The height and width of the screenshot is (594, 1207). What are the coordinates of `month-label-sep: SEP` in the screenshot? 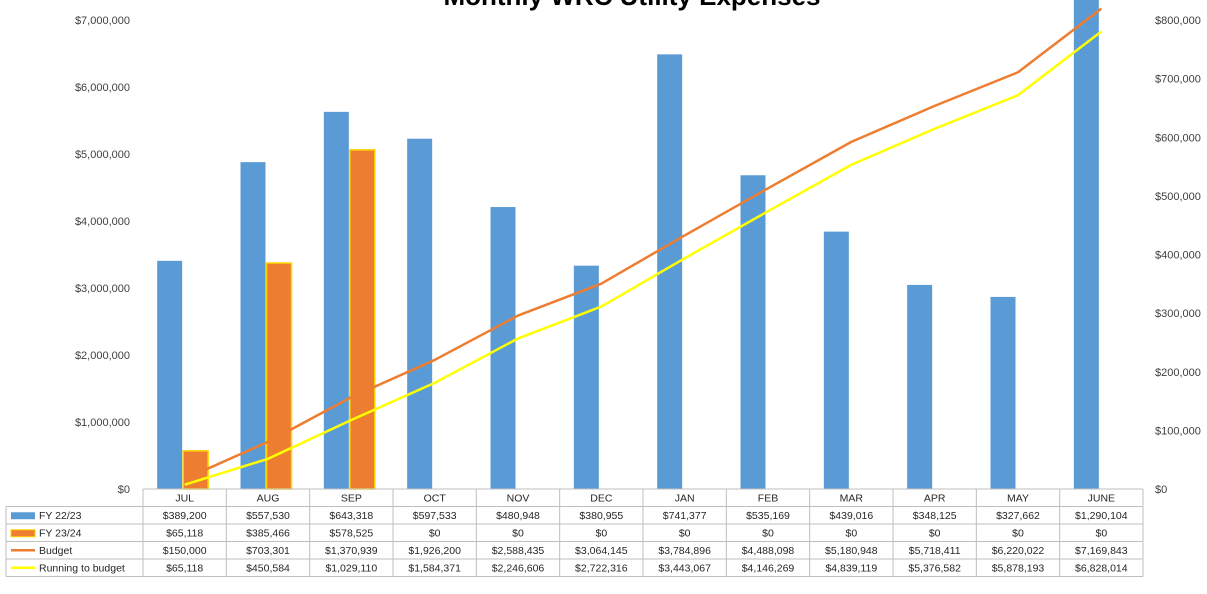 It's located at (351, 499).